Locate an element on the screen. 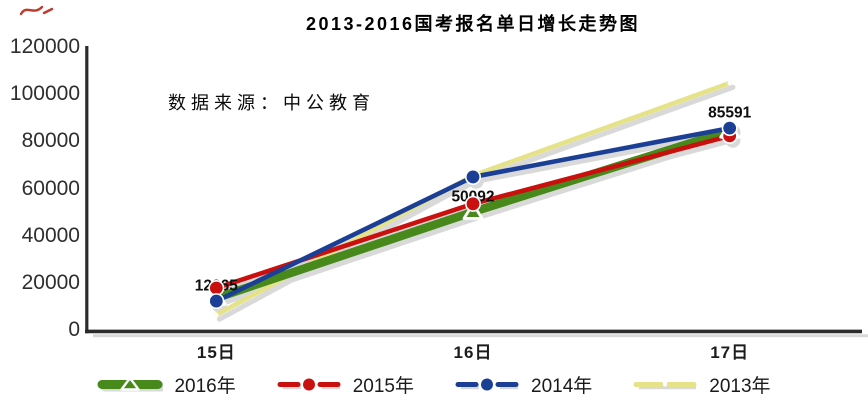 This screenshot has height=412, width=868. source-note: 数据来源：中公教育 is located at coordinates (271, 103).